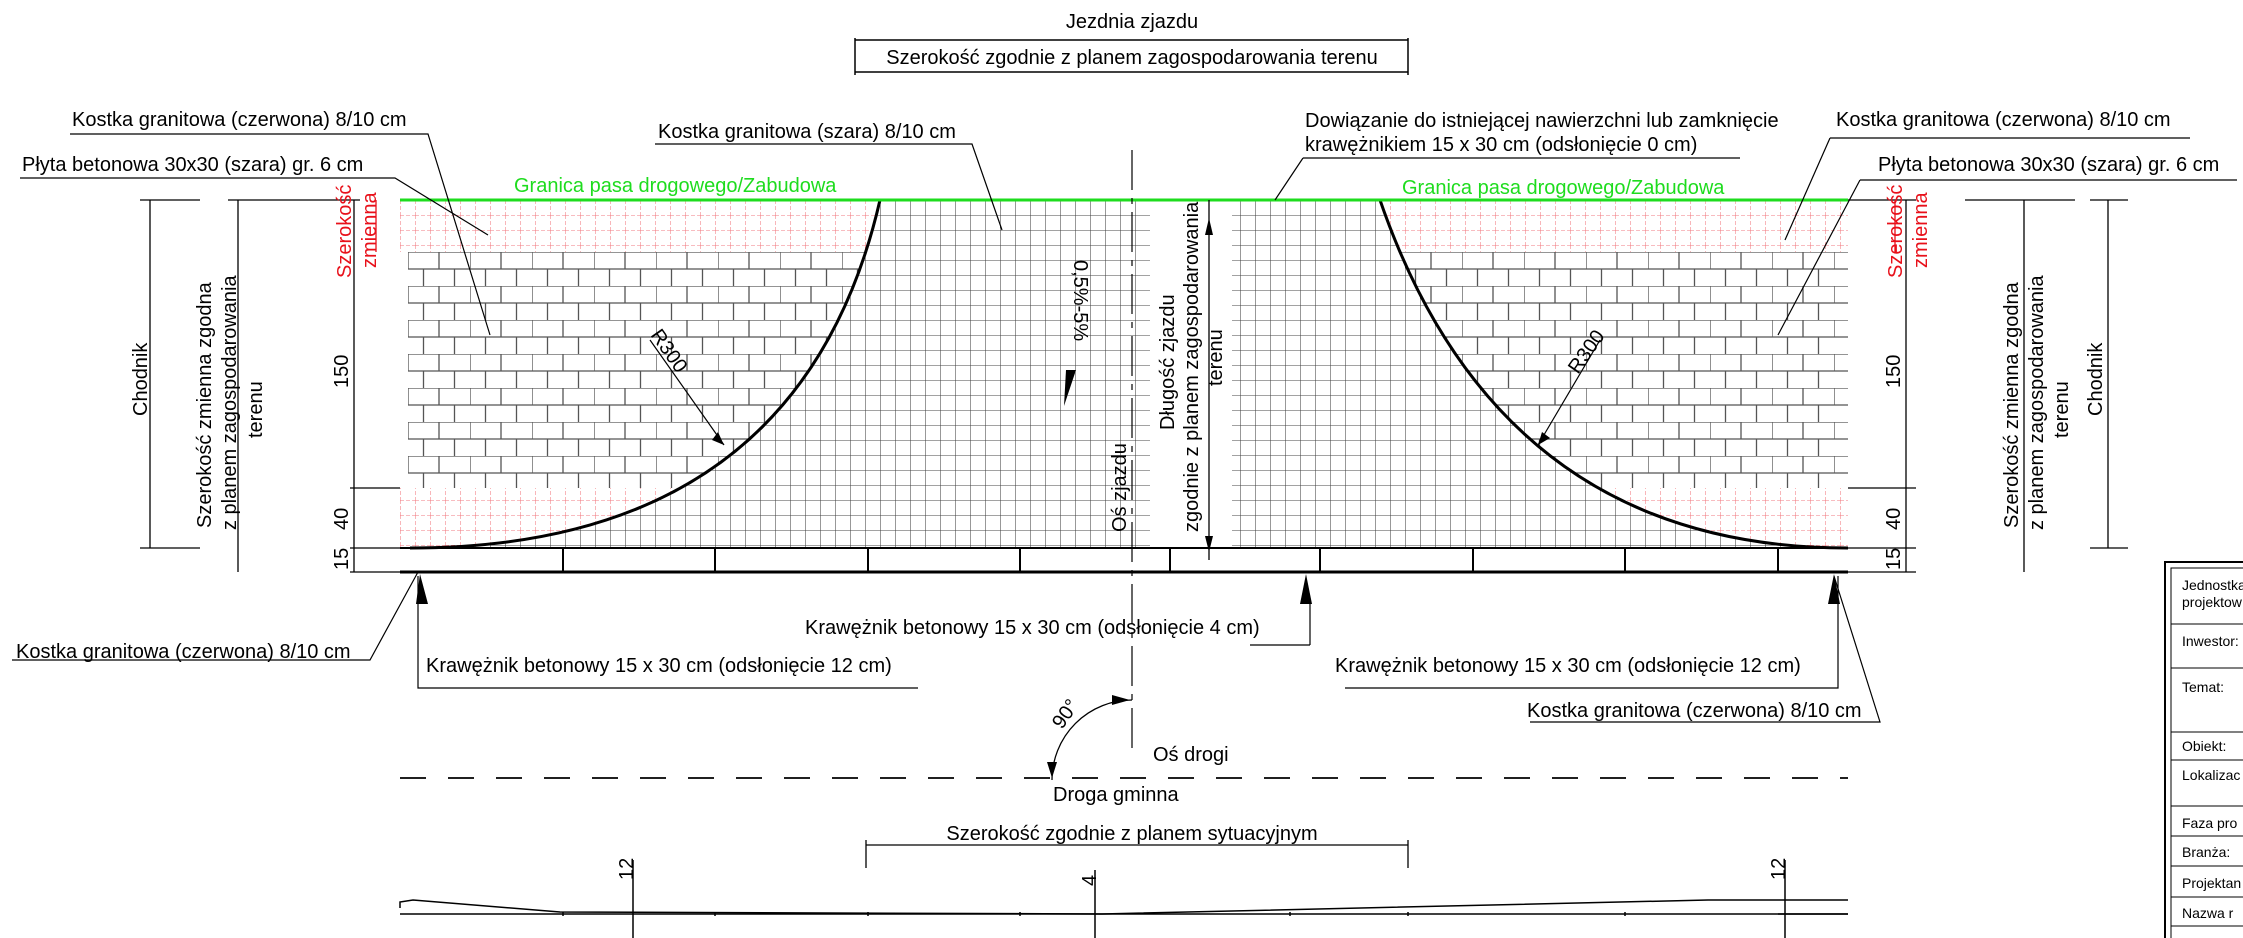  What do you see at coordinates (1080, 300) in the screenshot?
I see `label-slope: 0,5%-5%` at bounding box center [1080, 300].